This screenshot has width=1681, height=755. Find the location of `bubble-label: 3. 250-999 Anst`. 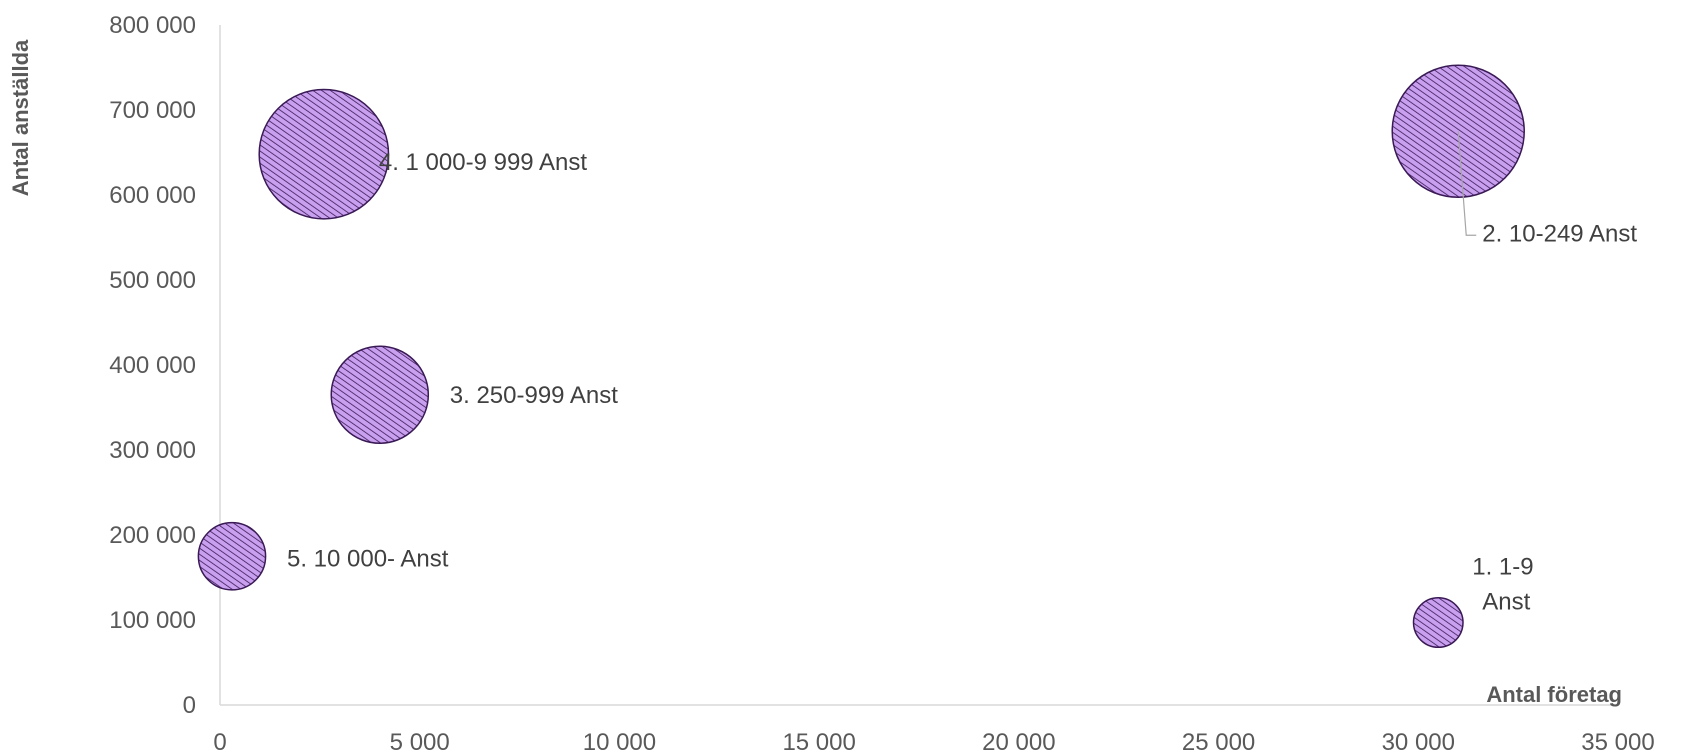

bubble-label: 3. 250-999 Anst is located at coordinates (534, 395).